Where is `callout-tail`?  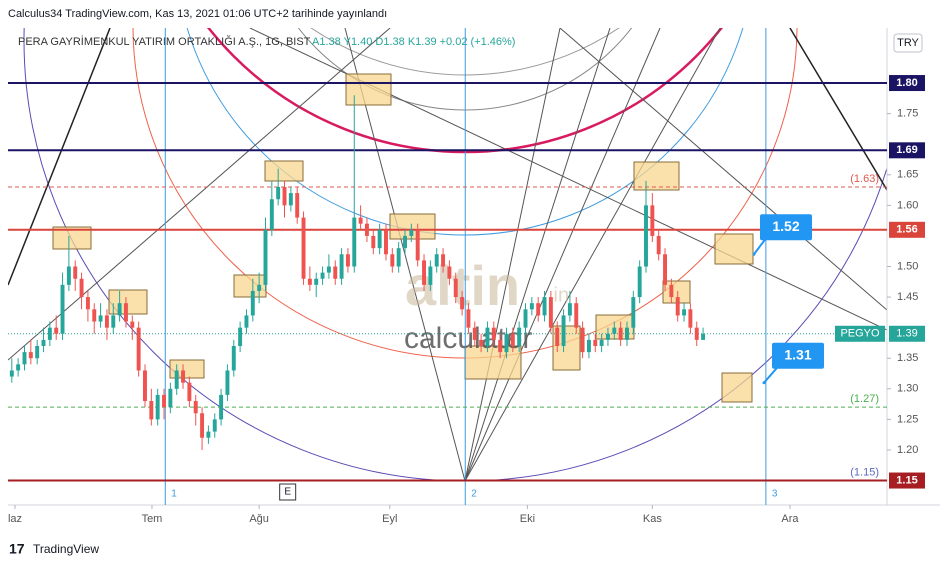 callout-tail is located at coordinates (760, 246).